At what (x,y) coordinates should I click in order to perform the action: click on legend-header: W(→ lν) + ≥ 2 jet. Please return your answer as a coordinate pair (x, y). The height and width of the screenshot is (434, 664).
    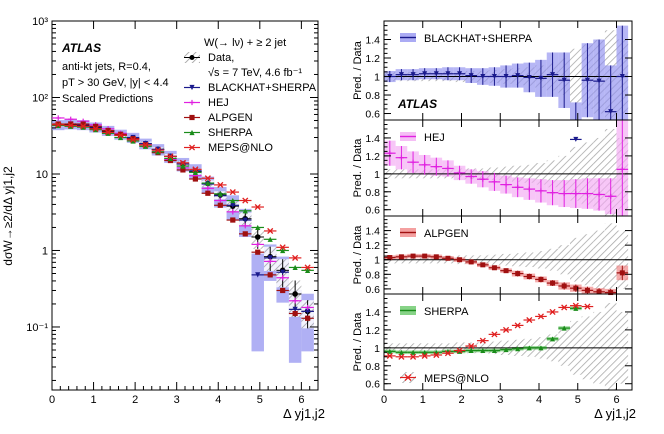
    Looking at the image, I should click on (245, 43).